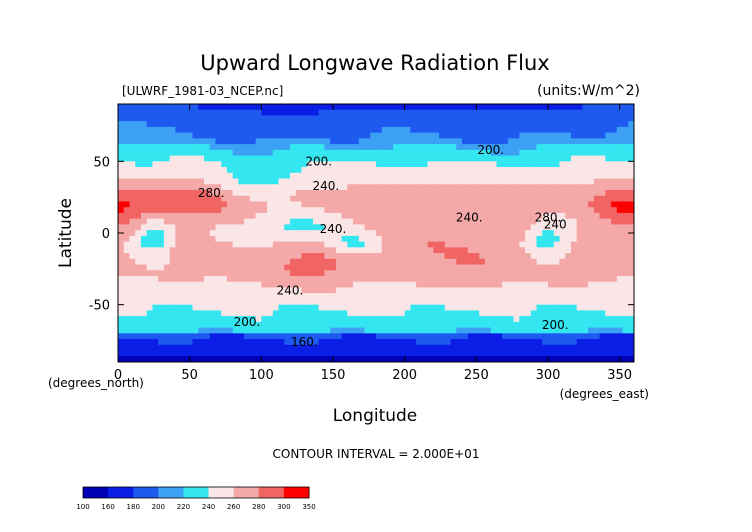 This screenshot has width=752, height=532. What do you see at coordinates (261, 375) in the screenshot?
I see `x-tick-label: 100` at bounding box center [261, 375].